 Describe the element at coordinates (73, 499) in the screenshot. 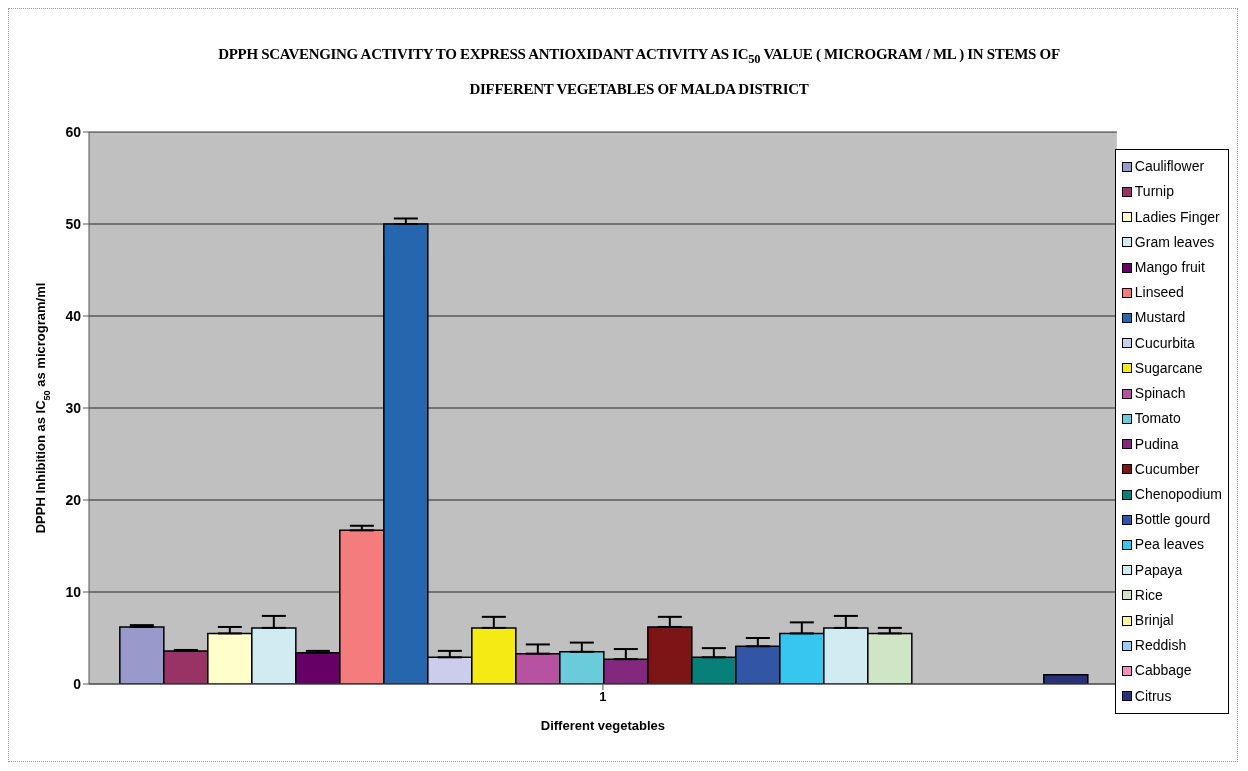

I see `y-tick-label: 20` at that location.